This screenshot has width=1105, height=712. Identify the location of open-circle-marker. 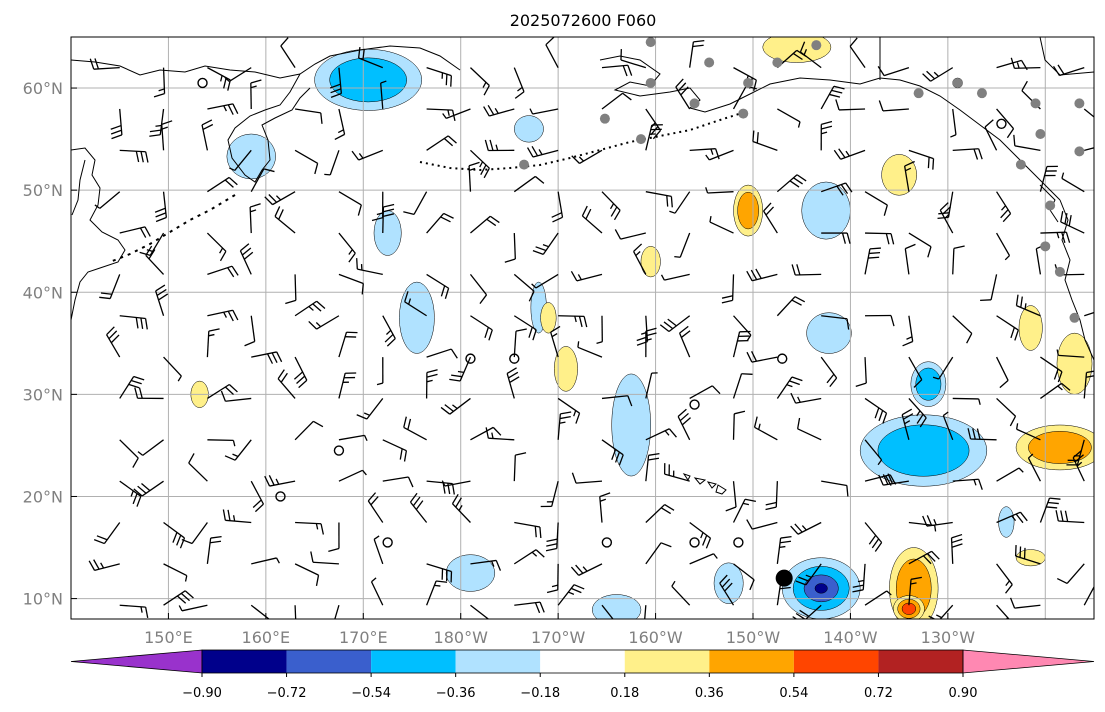
(738, 542).